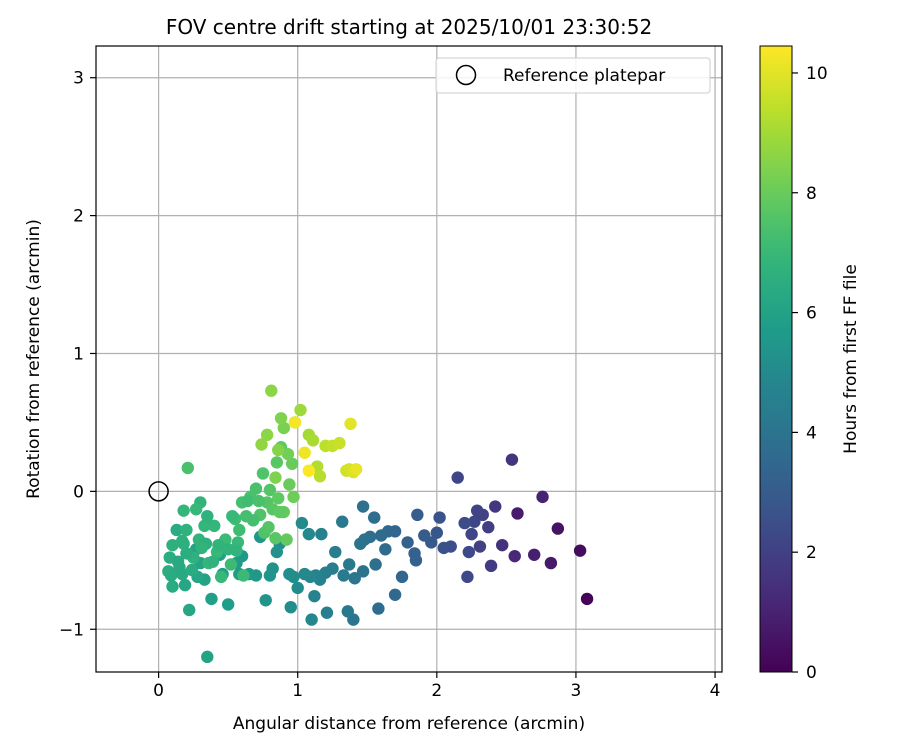  I want to click on colorbar-gradient, so click(776, 359).